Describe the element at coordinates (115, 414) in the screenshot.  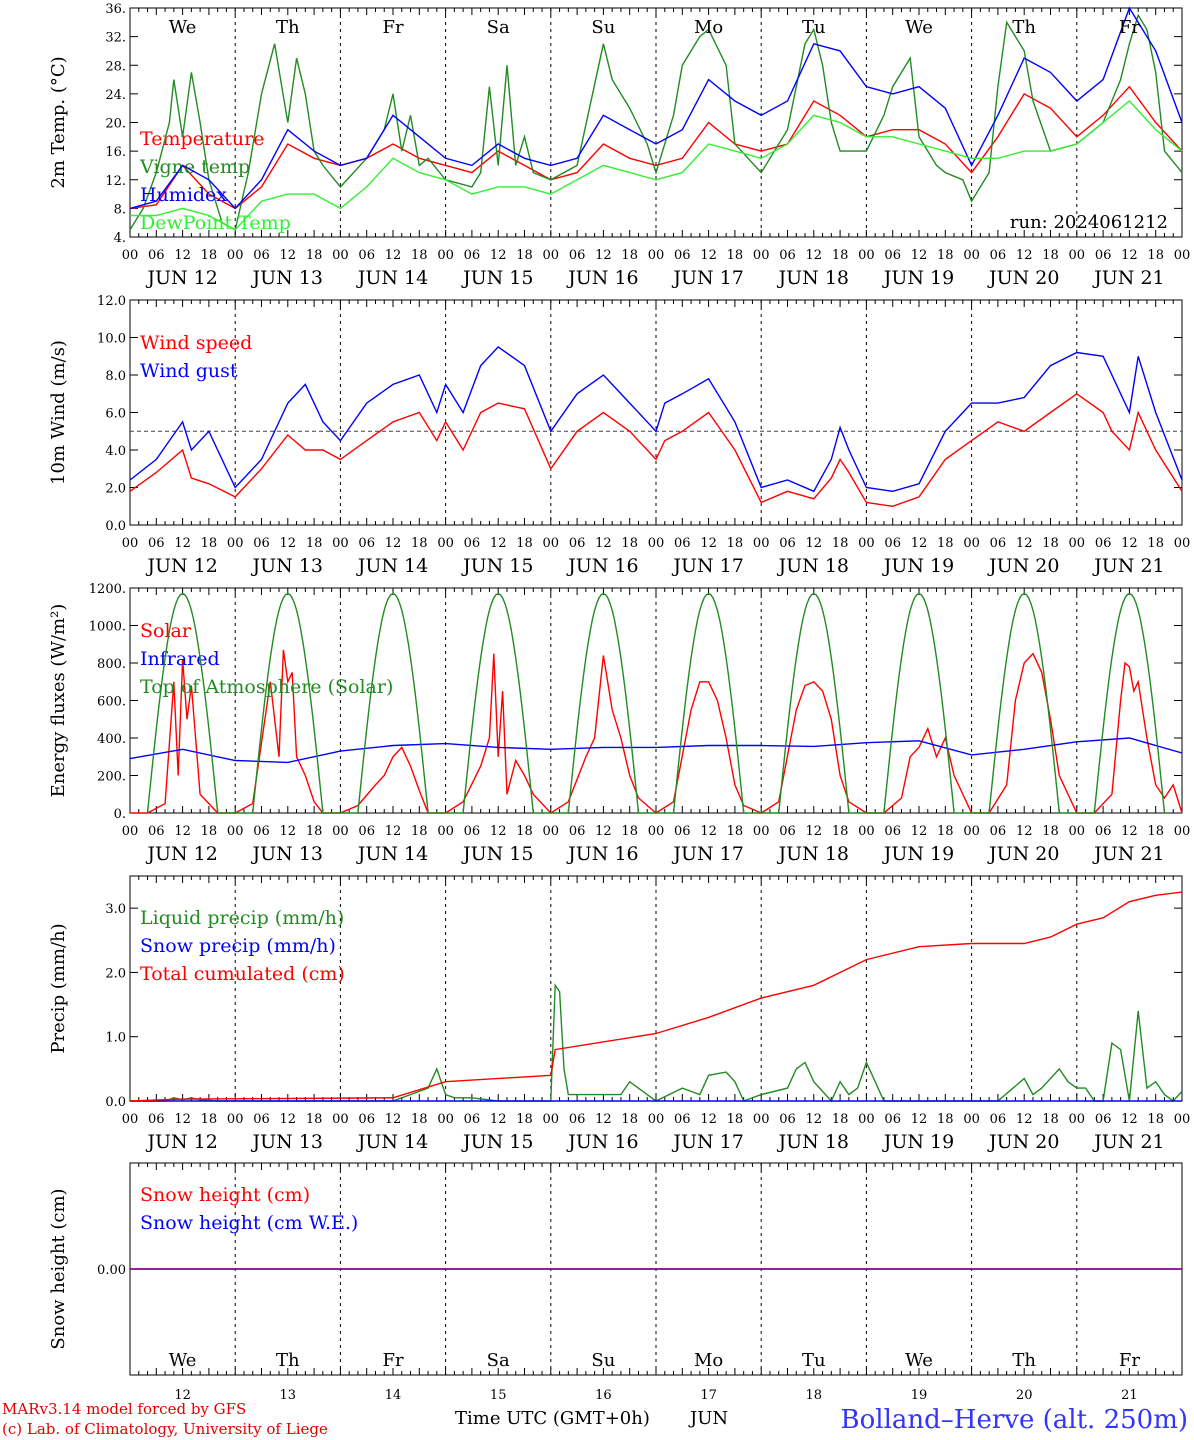
I see `y-tick-label: 6.0` at that location.